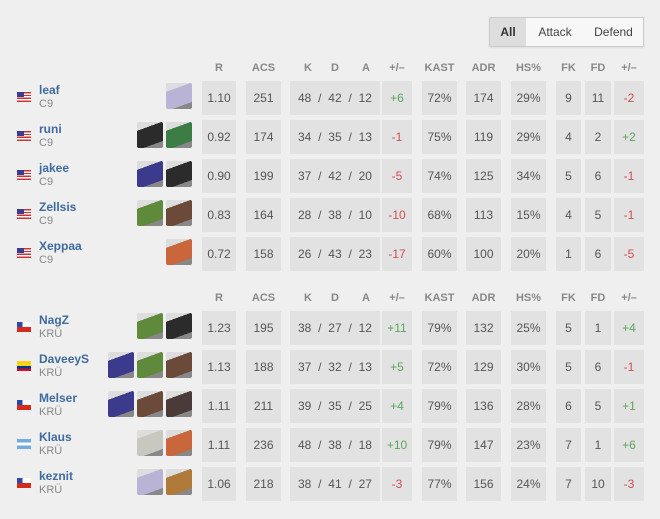  I want to click on rating-cell: 1.10, so click(219, 98).